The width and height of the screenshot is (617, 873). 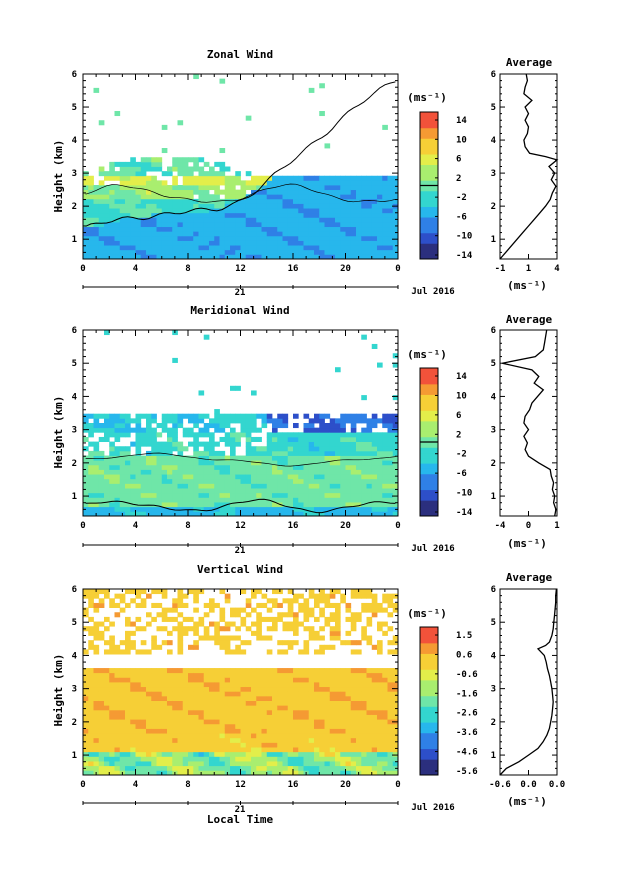 I want to click on colorbar-tick-label: -10, so click(x=464, y=237).